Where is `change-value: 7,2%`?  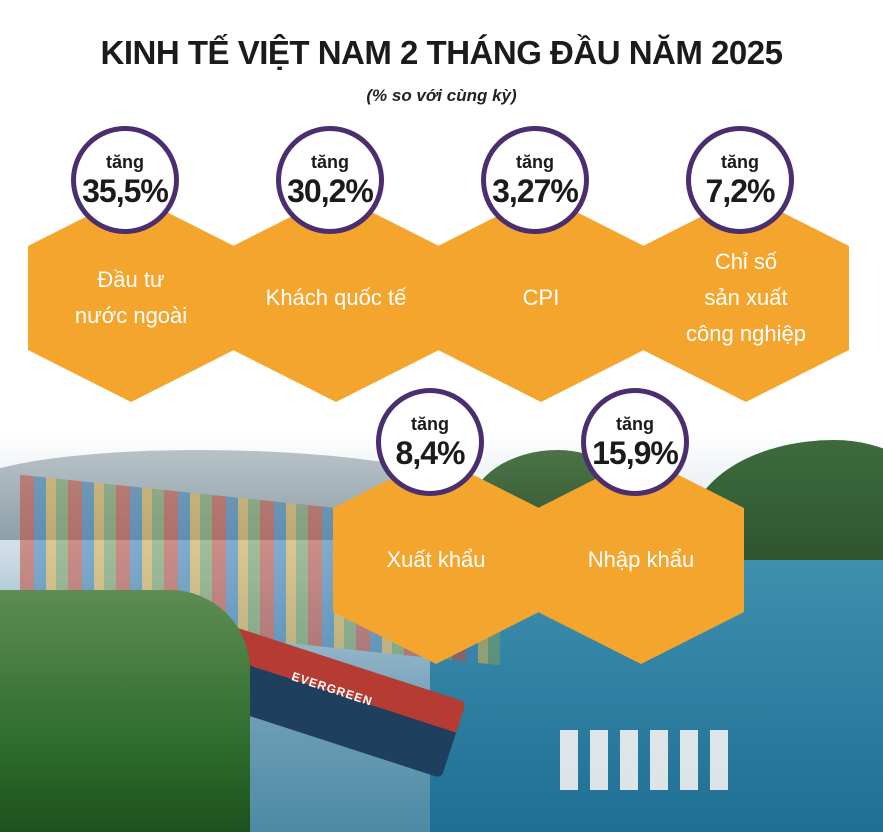 change-value: 7,2% is located at coordinates (740, 191).